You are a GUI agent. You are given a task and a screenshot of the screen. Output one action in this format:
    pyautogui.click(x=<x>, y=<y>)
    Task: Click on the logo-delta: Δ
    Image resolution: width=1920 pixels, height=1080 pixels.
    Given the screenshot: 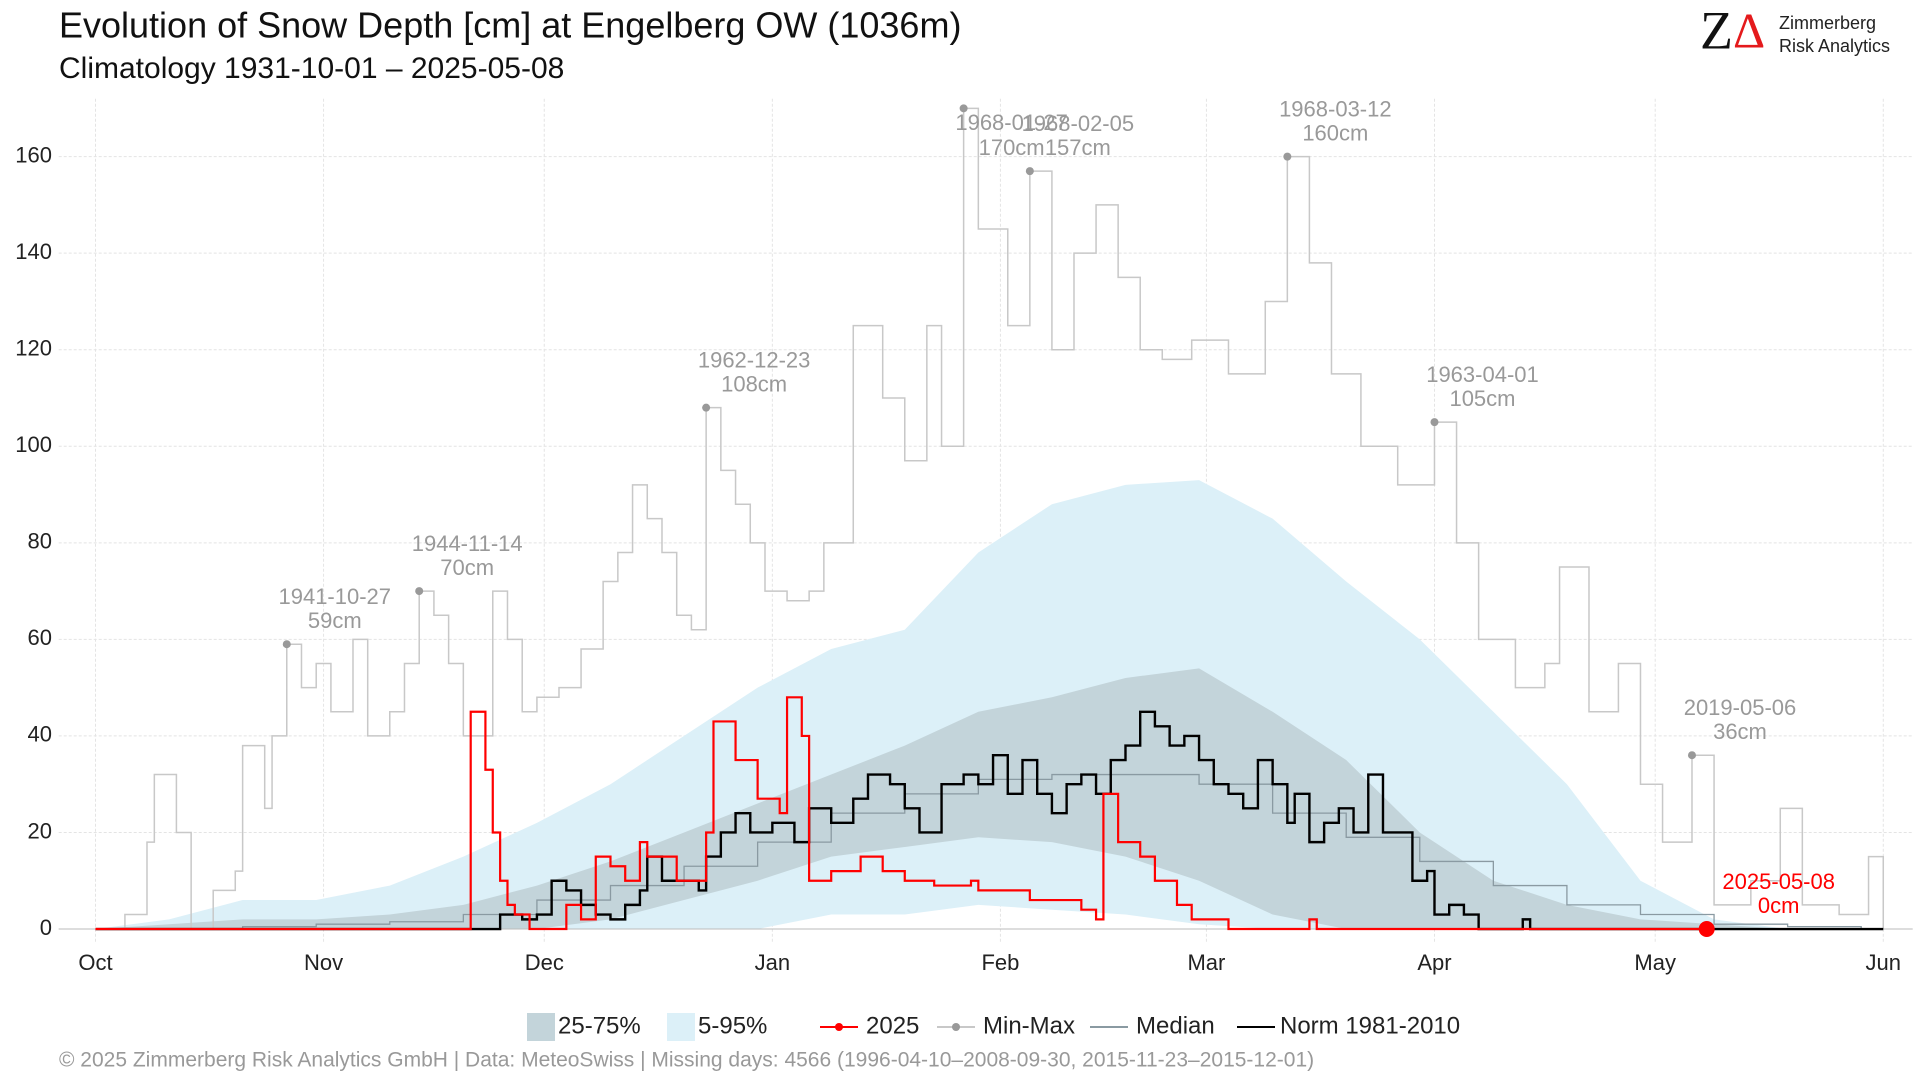 What is the action you would take?
    pyautogui.click(x=1749, y=30)
    